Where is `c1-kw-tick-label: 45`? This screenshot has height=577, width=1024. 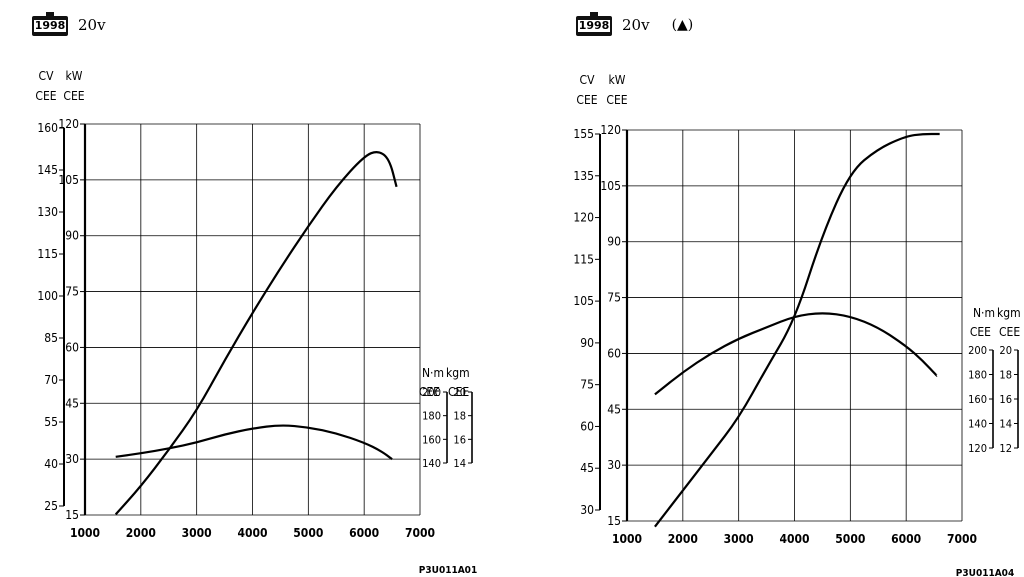
c1-kw-tick-label: 45 is located at coordinates (72, 403).